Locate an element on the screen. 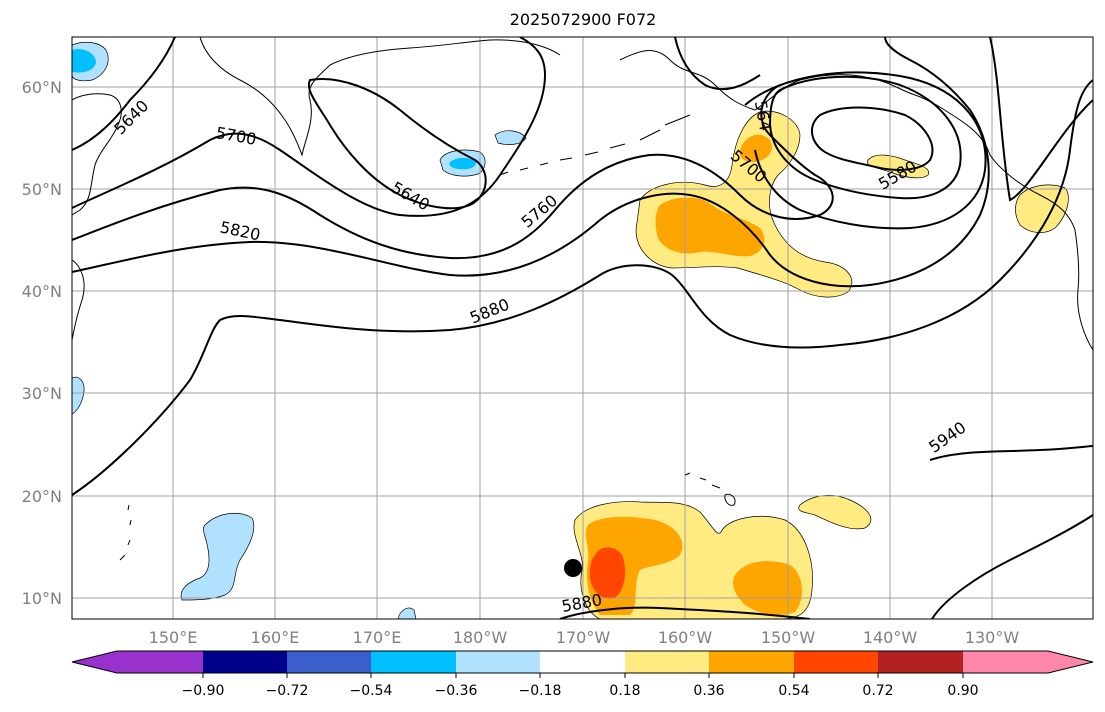 Image resolution: width=1105 pixels, height=712 pixels. lon-label: 180°W is located at coordinates (480, 637).